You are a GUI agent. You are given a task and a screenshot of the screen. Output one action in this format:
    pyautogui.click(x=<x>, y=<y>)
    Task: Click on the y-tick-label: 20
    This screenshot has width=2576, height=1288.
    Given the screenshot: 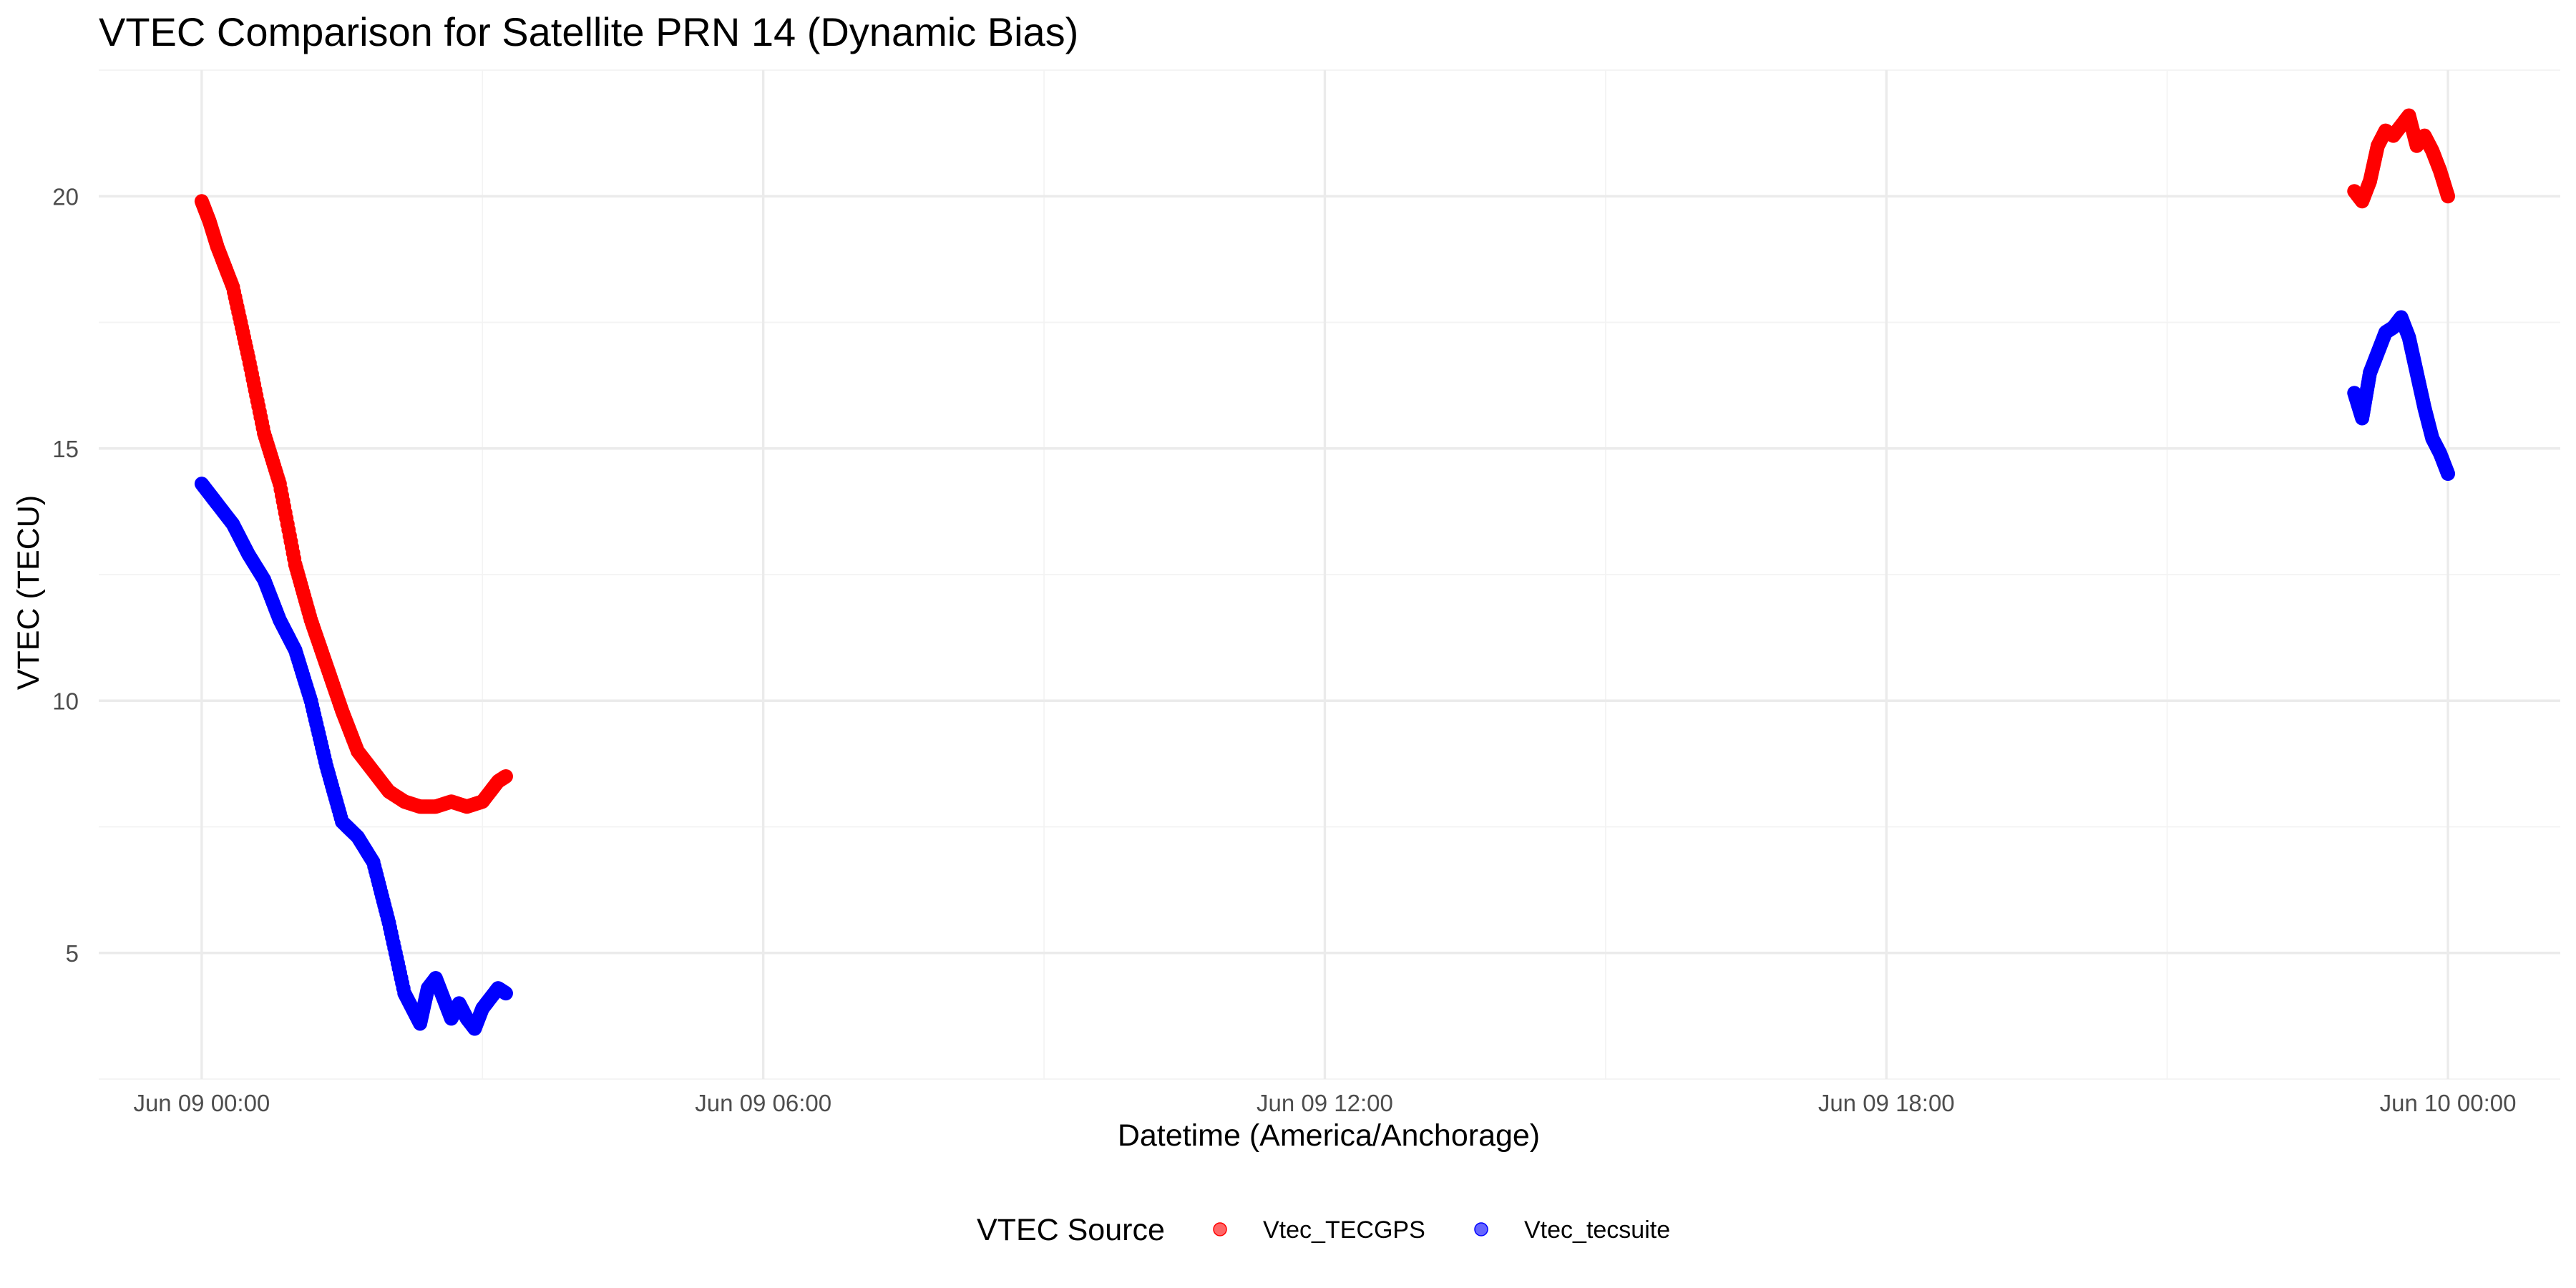 What is the action you would take?
    pyautogui.click(x=65, y=196)
    